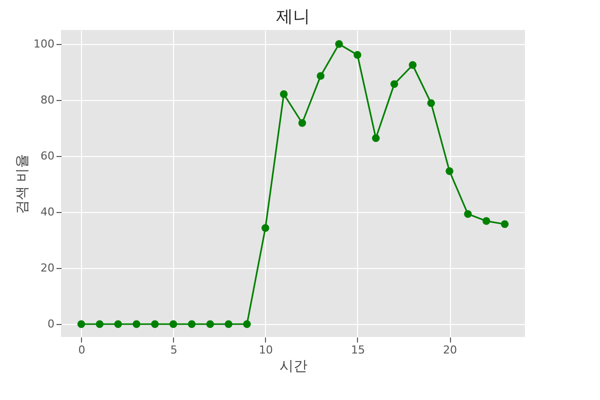 This screenshot has height=400, width=600. What do you see at coordinates (450, 350) in the screenshot?
I see `x-tick-label: 20` at bounding box center [450, 350].